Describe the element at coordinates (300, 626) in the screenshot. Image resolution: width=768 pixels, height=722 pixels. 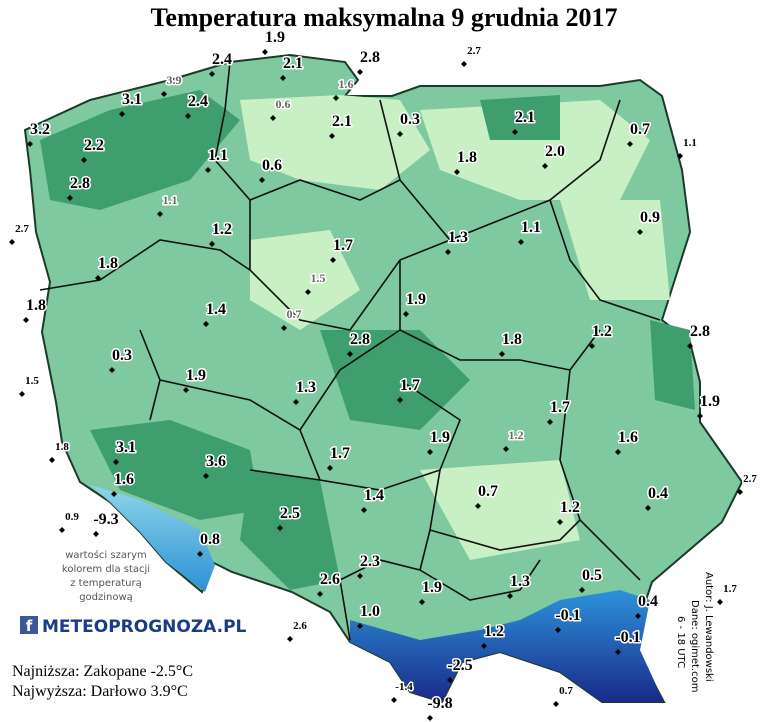
I see `station-value: 2.6` at that location.